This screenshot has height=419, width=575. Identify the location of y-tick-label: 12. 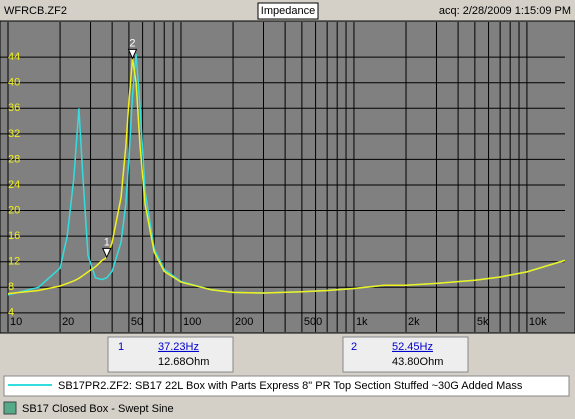
(14, 262).